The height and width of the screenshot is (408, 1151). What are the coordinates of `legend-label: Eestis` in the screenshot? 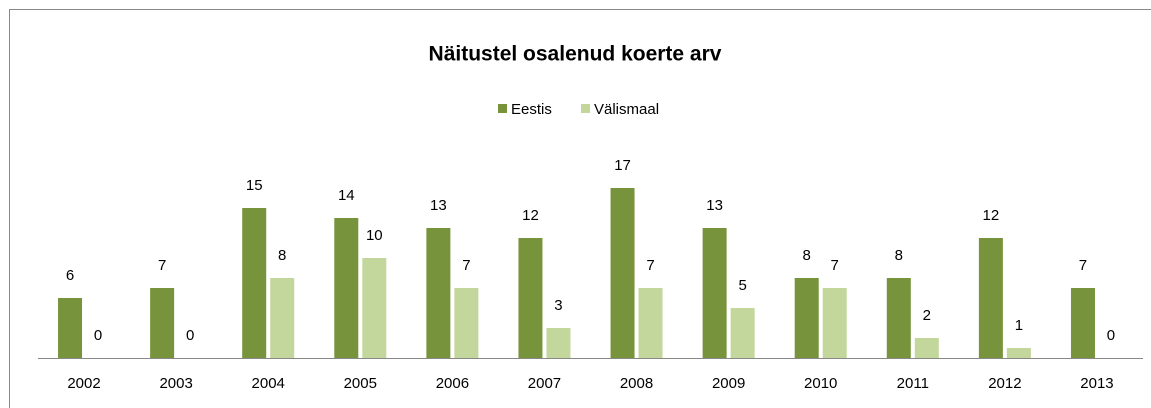 It's located at (531, 109).